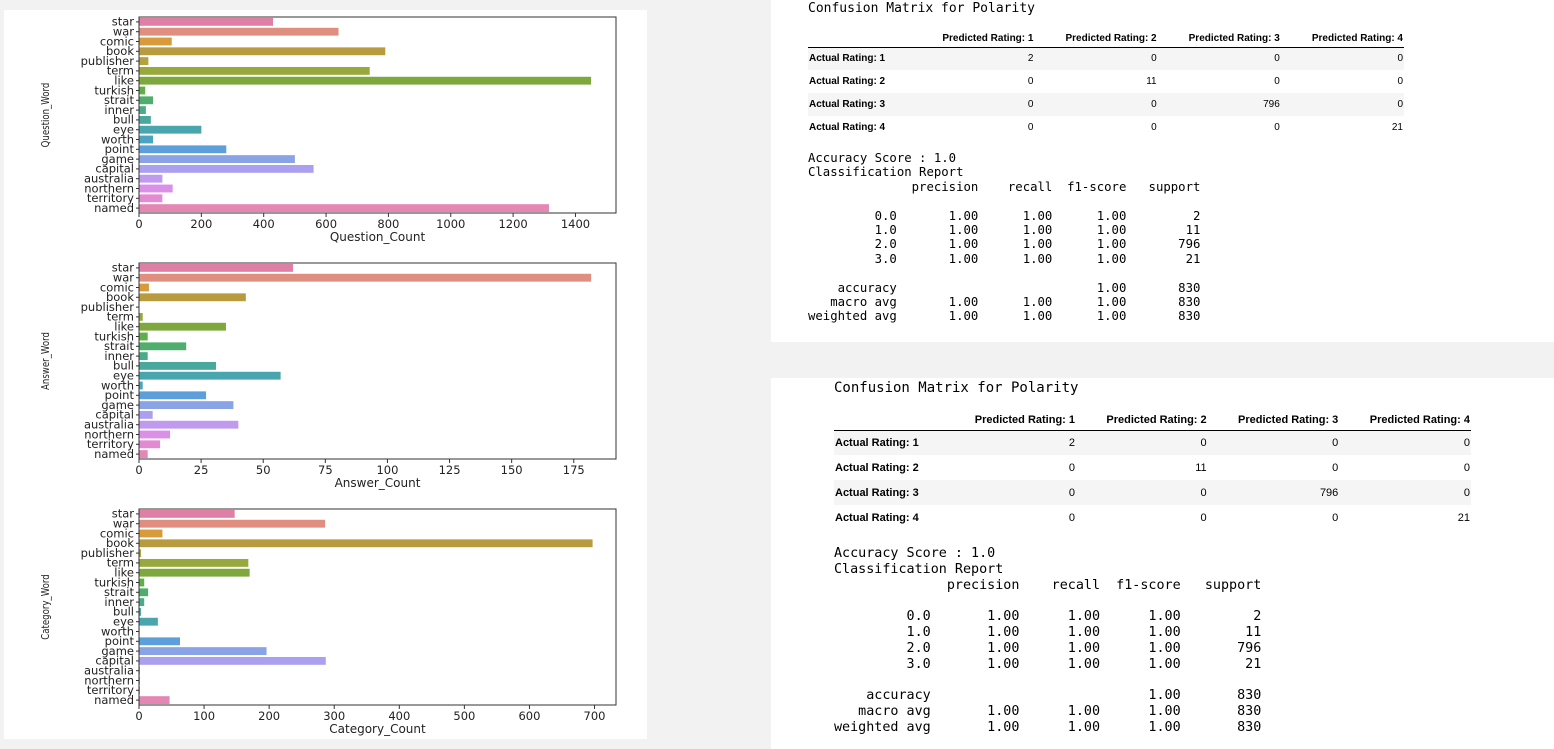  What do you see at coordinates (120, 641) in the screenshot?
I see `y-tick-label: point` at bounding box center [120, 641].